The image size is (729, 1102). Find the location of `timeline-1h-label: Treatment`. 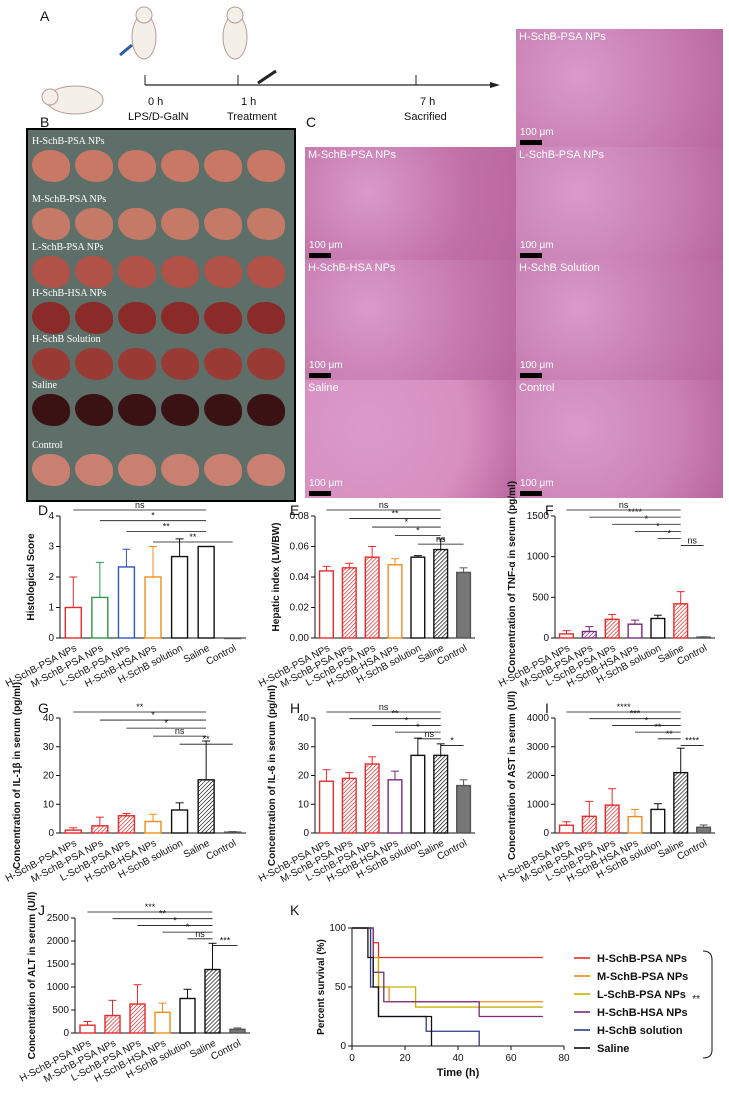

timeline-1h-label: Treatment is located at coordinates (252, 117).